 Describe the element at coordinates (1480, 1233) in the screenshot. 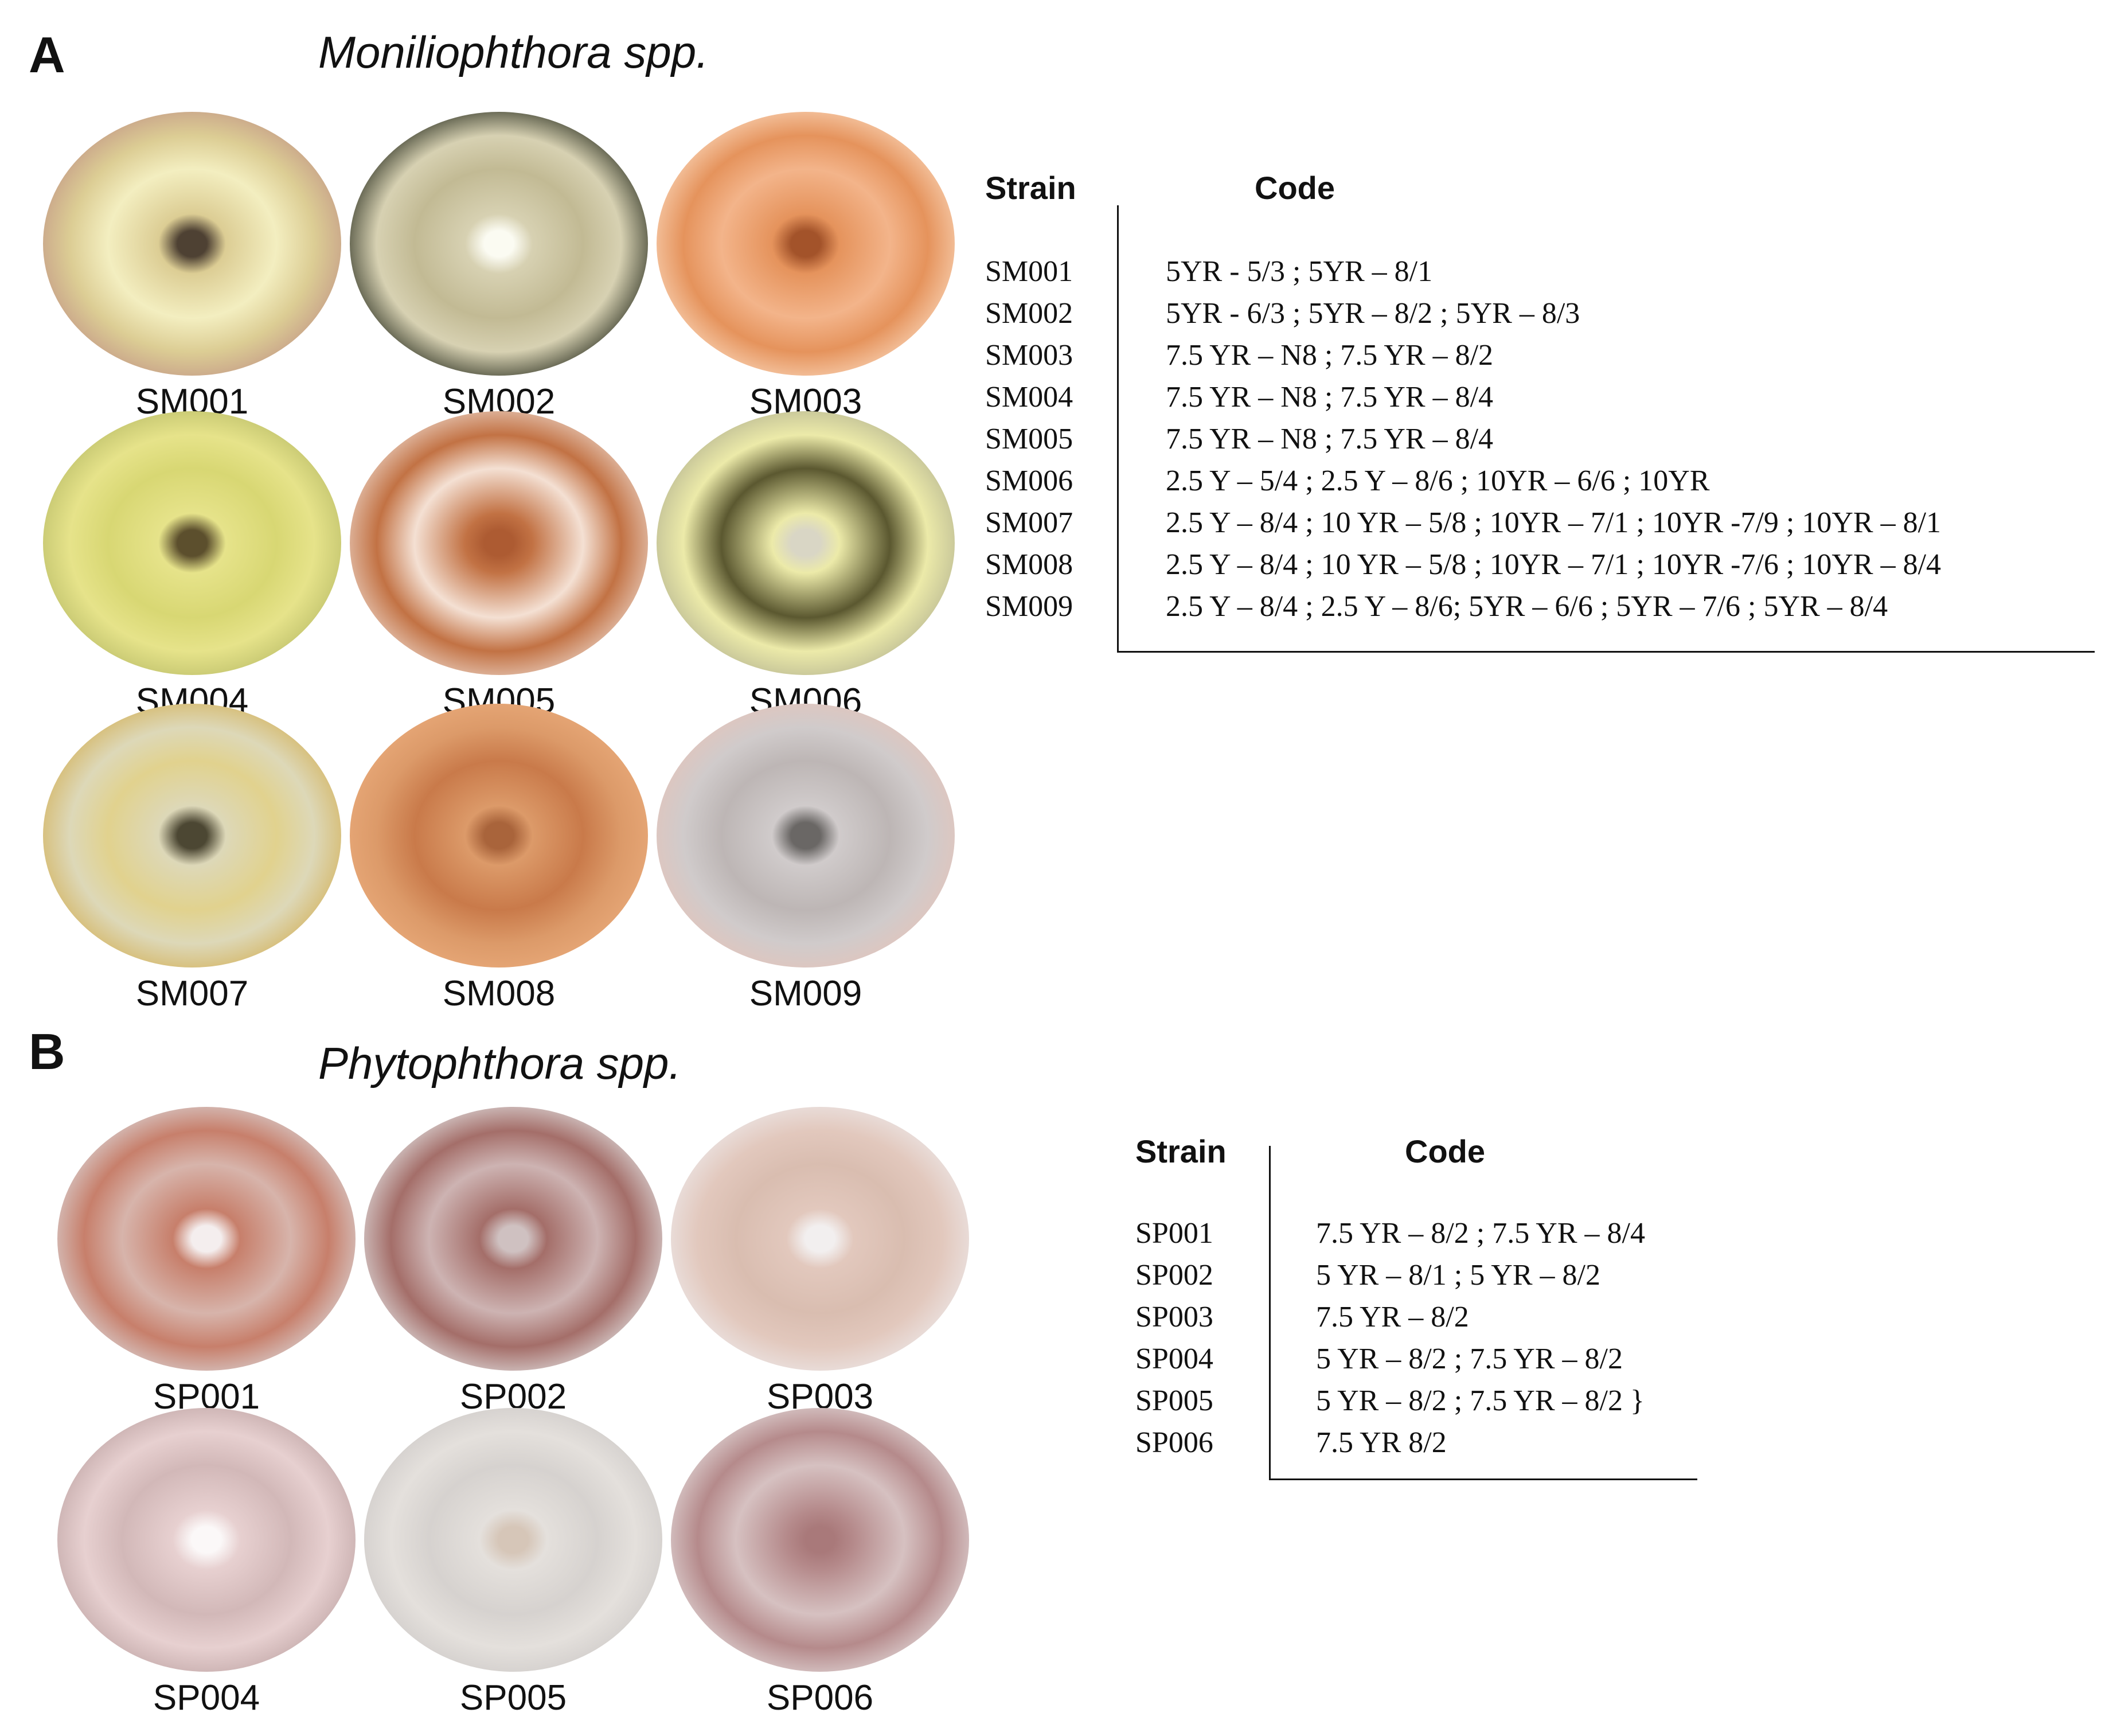

I see `code-cell: 7.5 YR – 8/2 ; 7.5 YR – 8/4` at that location.